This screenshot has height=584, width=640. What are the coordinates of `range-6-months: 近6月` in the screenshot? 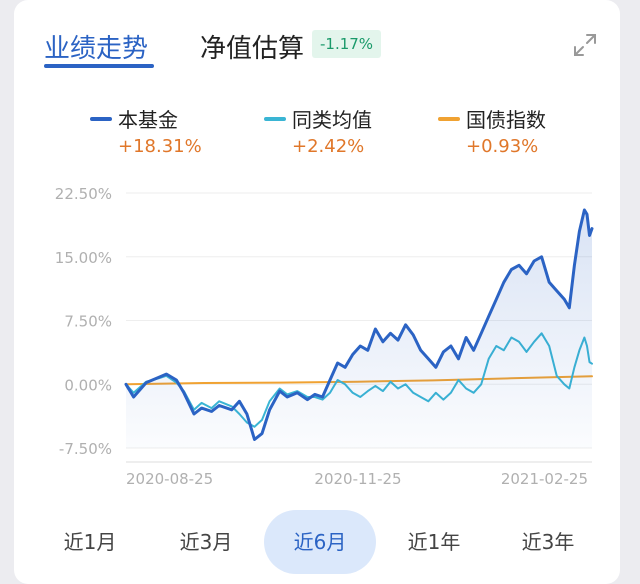 It's located at (320, 542).